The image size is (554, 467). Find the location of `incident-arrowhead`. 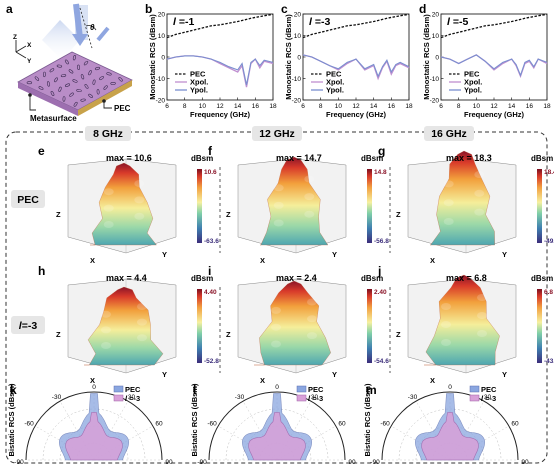

incident-arrowhead is located at coordinates (80, 40).